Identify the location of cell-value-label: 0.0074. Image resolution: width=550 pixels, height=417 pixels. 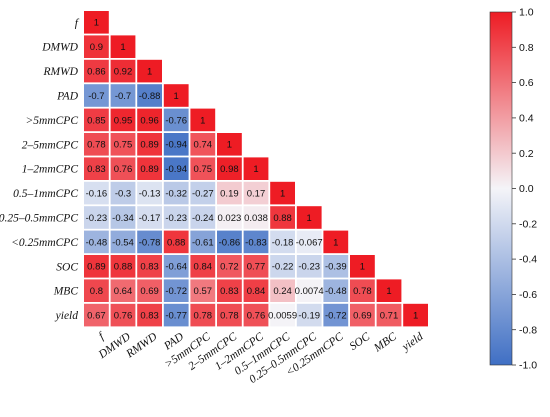
(309, 291).